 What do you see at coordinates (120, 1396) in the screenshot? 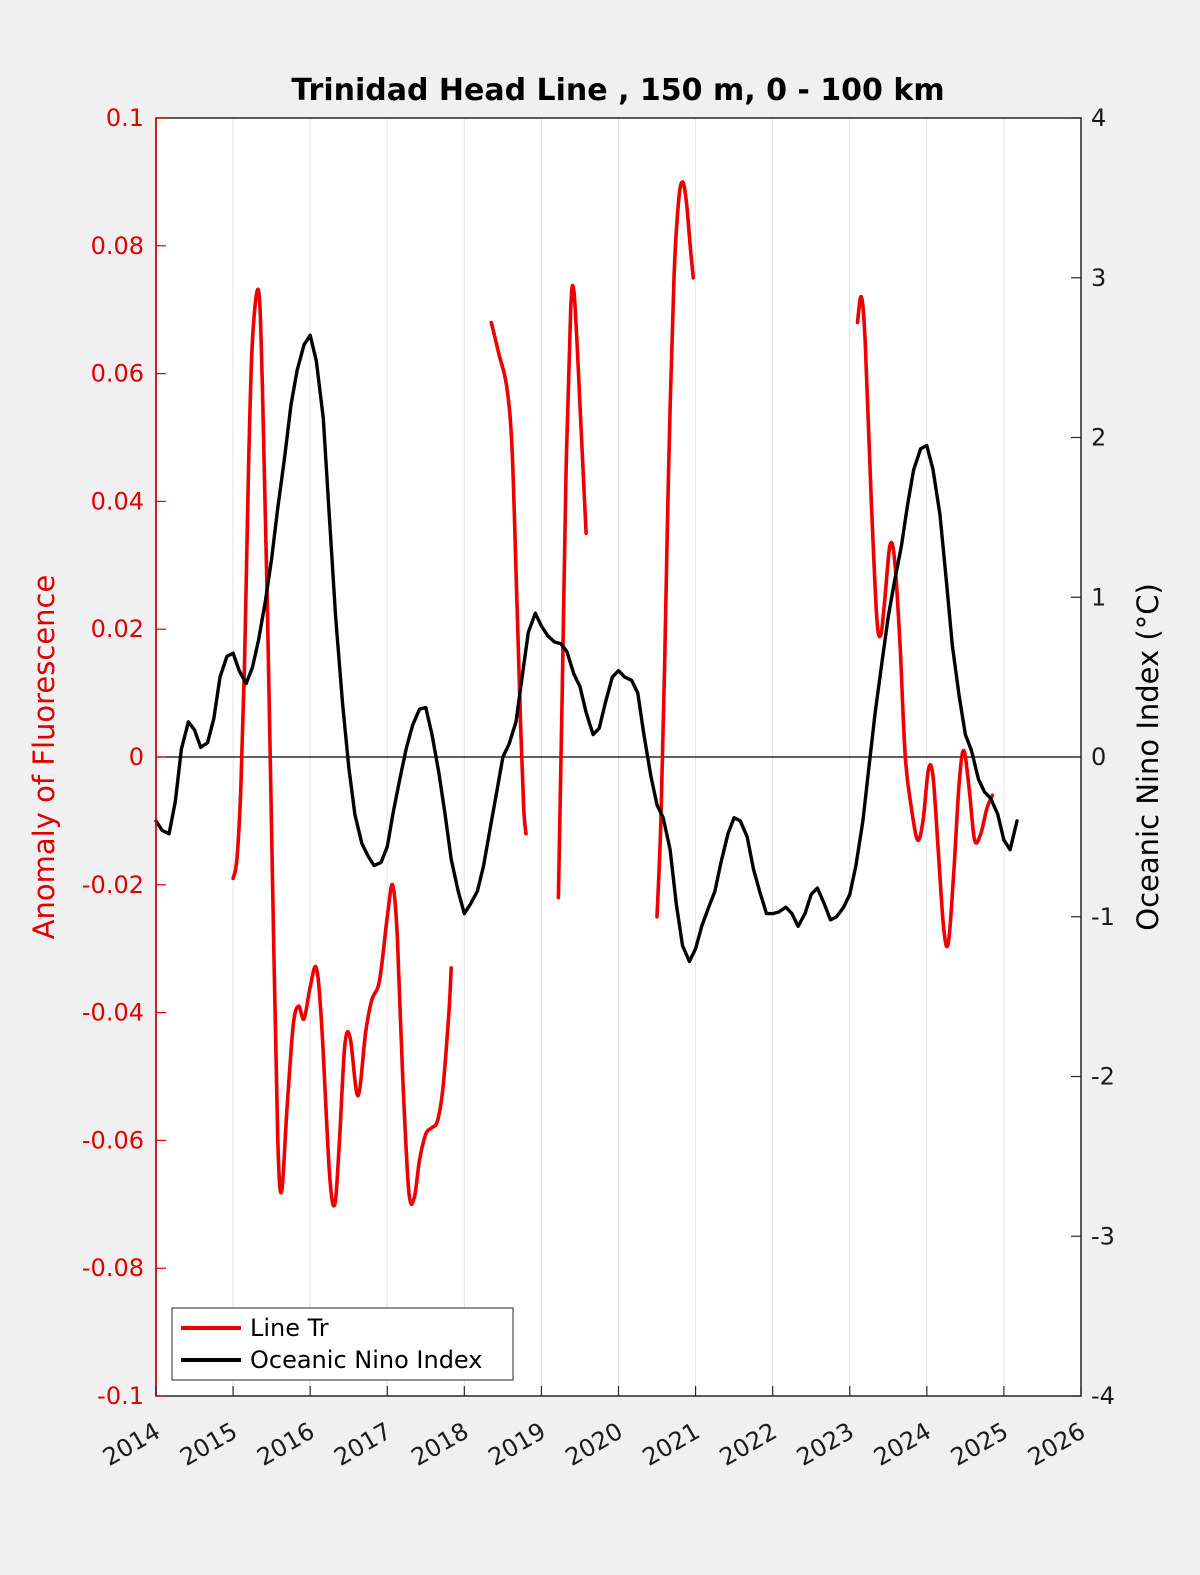
I see `y-left-tick-label: -0.1` at bounding box center [120, 1396].